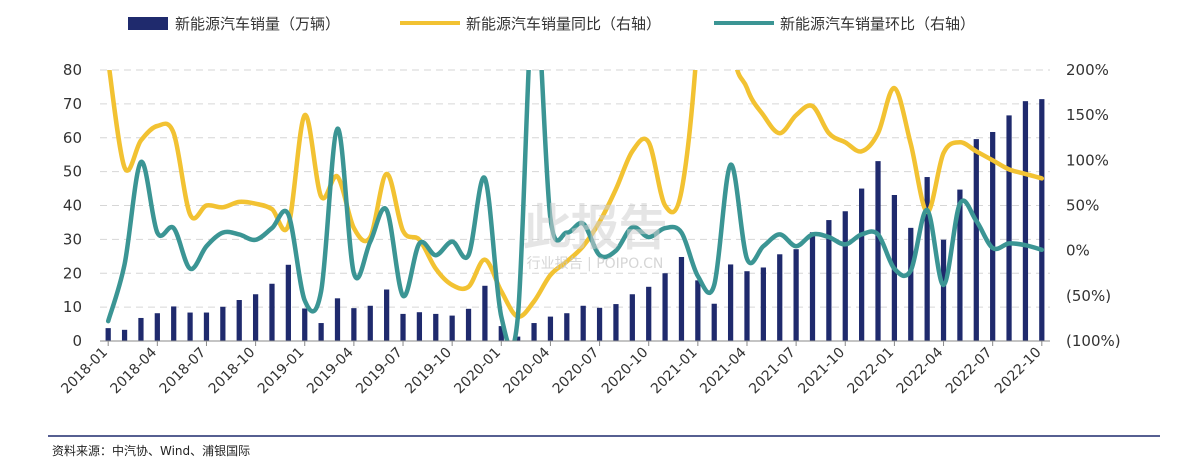 The width and height of the screenshot is (1189, 466). Describe the element at coordinates (595, 264) in the screenshot. I see `watermark-sub: 行业报告 | POIPO.CN` at that location.